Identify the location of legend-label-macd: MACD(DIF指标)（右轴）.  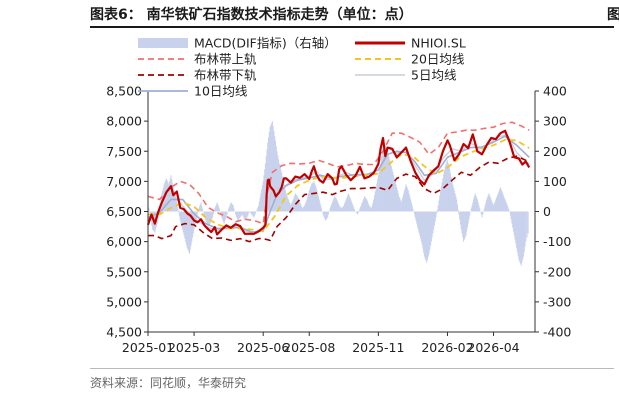
(265, 43).